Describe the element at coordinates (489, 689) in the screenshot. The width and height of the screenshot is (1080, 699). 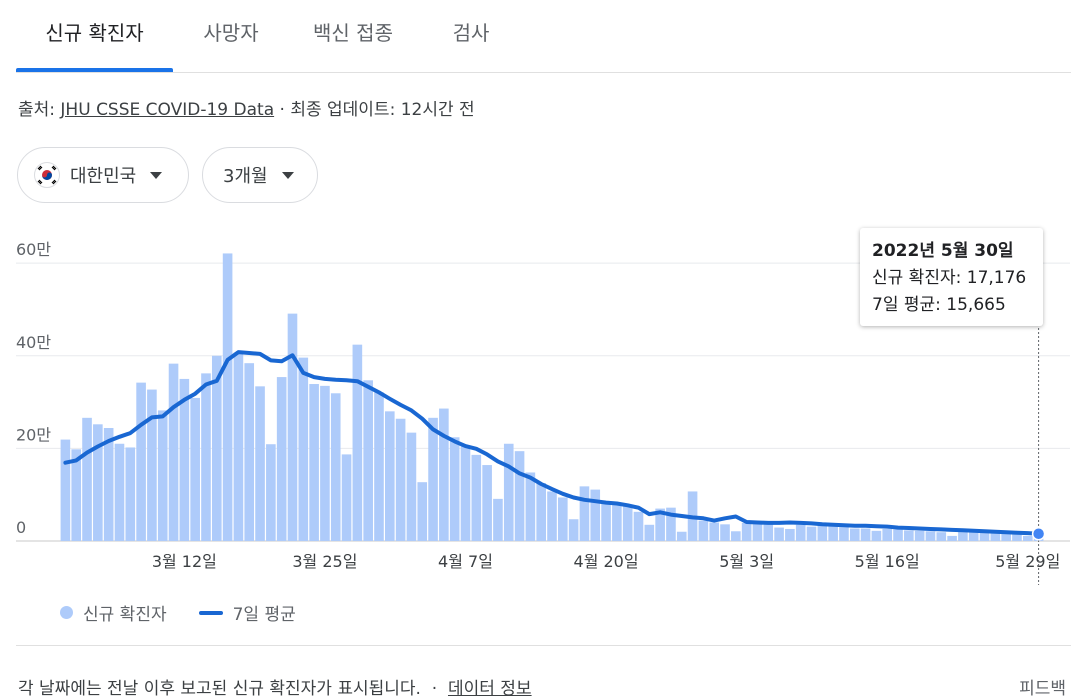
I see `data-info-link: 데이터 정보` at that location.